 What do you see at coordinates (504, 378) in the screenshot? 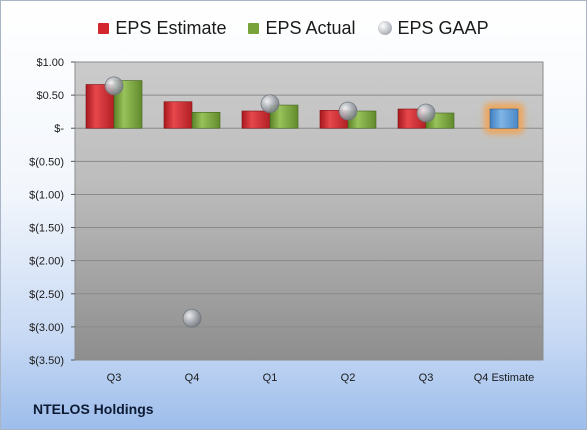
I see `x-tick-label: Q4 Estimate` at bounding box center [504, 378].